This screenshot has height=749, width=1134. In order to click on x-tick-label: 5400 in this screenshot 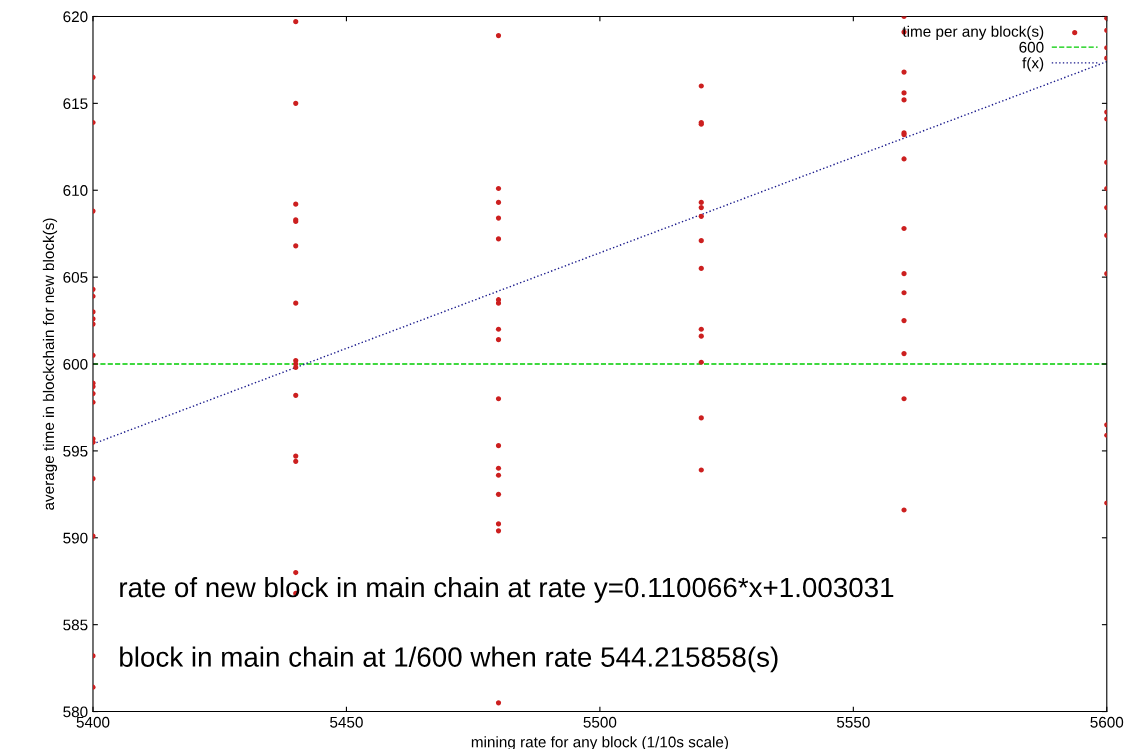, I will do `click(93, 722)`.